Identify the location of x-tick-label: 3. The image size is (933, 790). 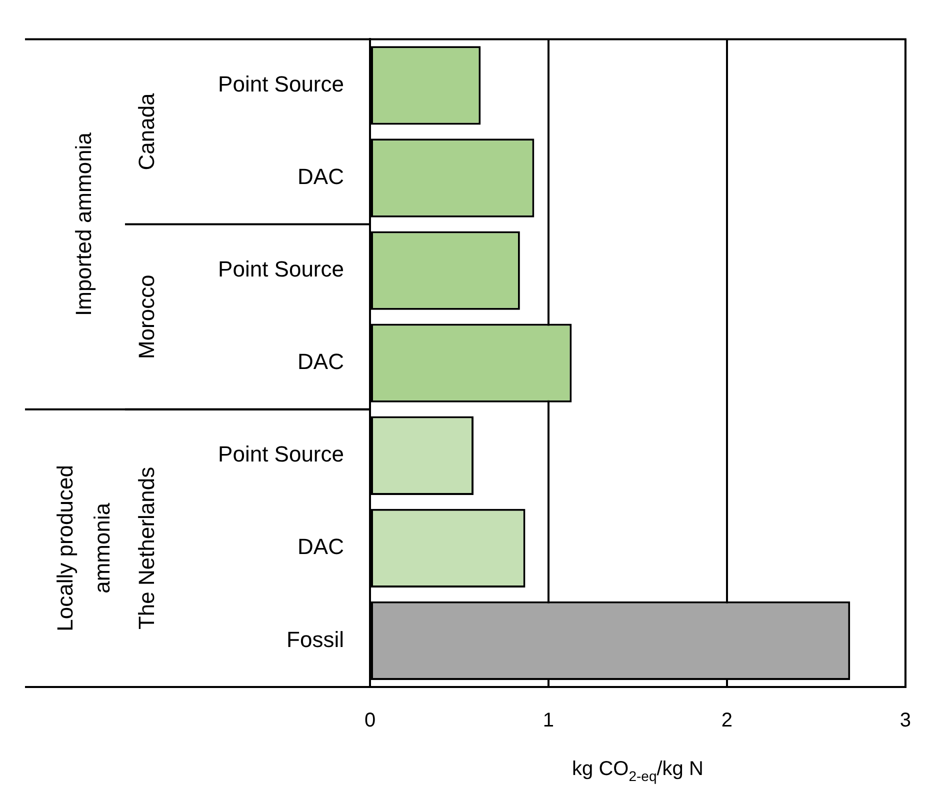
(905, 721).